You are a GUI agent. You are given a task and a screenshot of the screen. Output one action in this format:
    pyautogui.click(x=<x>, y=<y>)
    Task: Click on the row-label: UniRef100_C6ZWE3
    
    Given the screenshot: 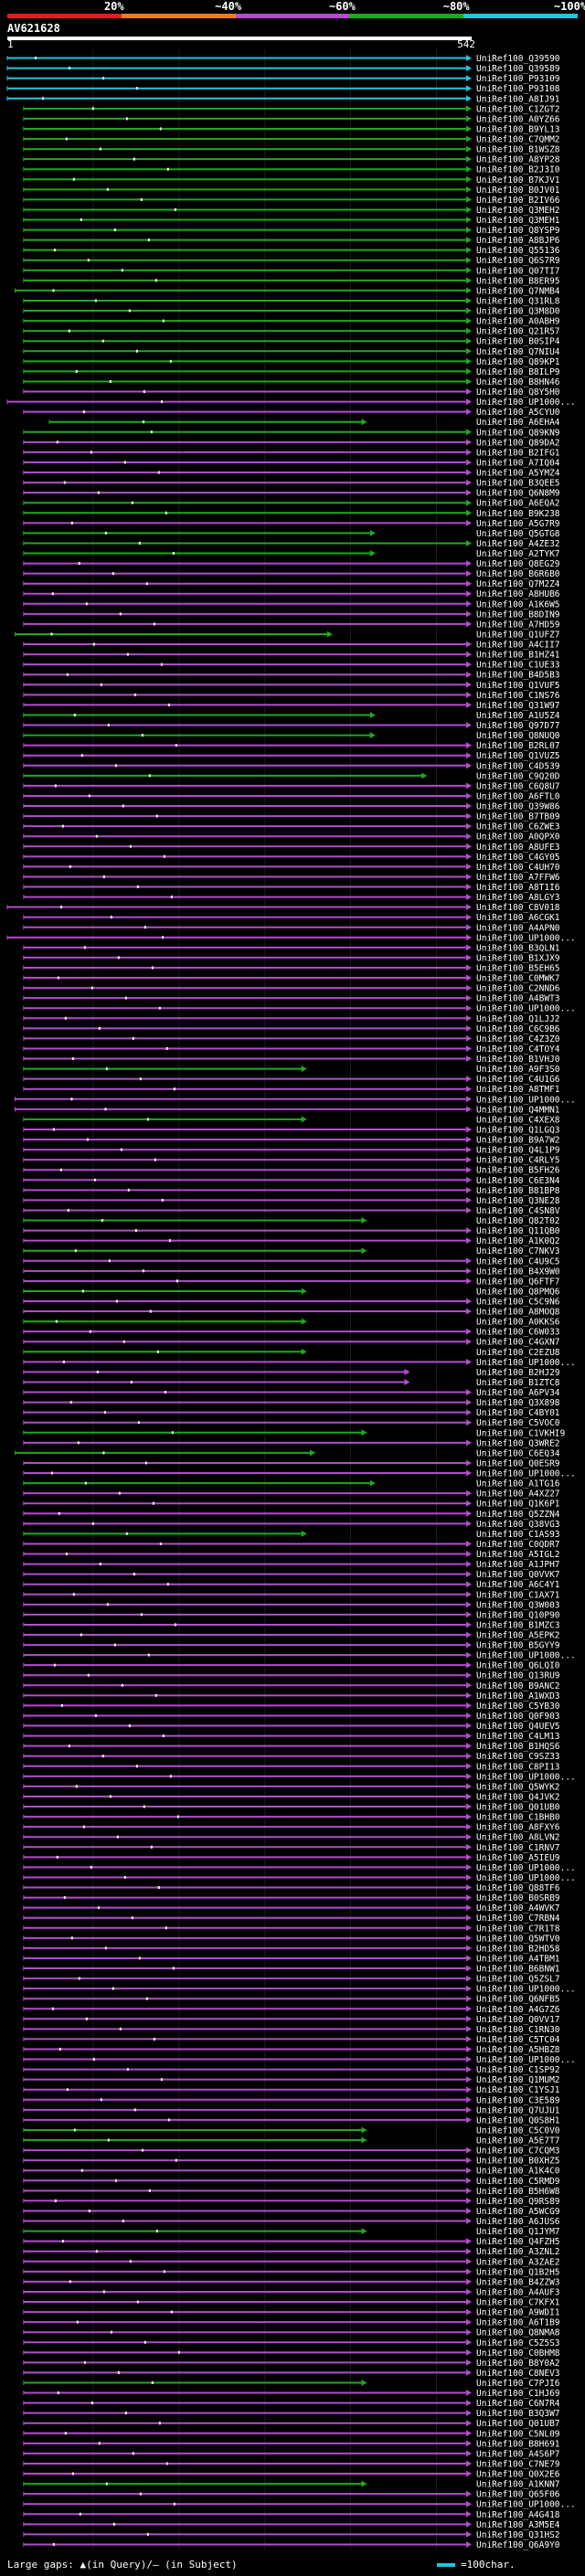 What is the action you would take?
    pyautogui.click(x=518, y=827)
    